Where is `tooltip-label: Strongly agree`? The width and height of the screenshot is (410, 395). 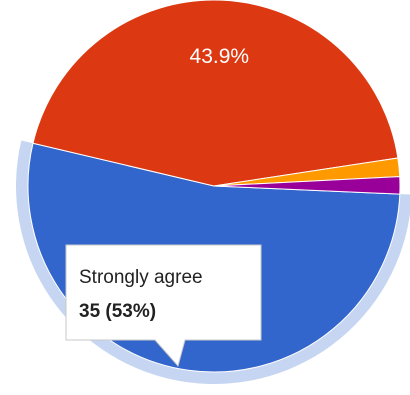
tooltip-label: Strongly agree is located at coordinates (141, 277).